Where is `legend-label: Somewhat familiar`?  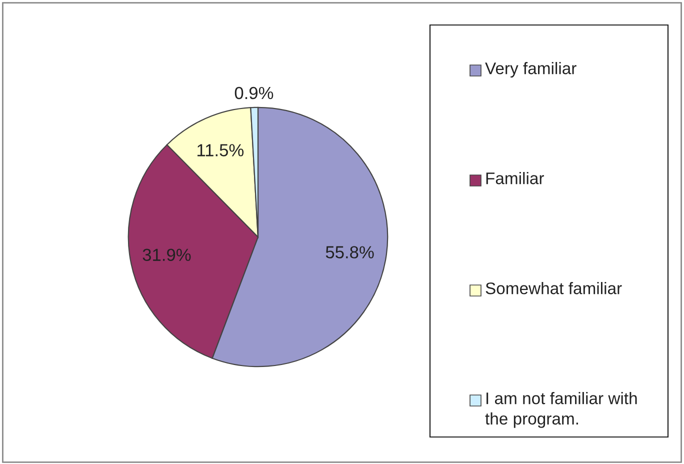 legend-label: Somewhat familiar is located at coordinates (554, 288).